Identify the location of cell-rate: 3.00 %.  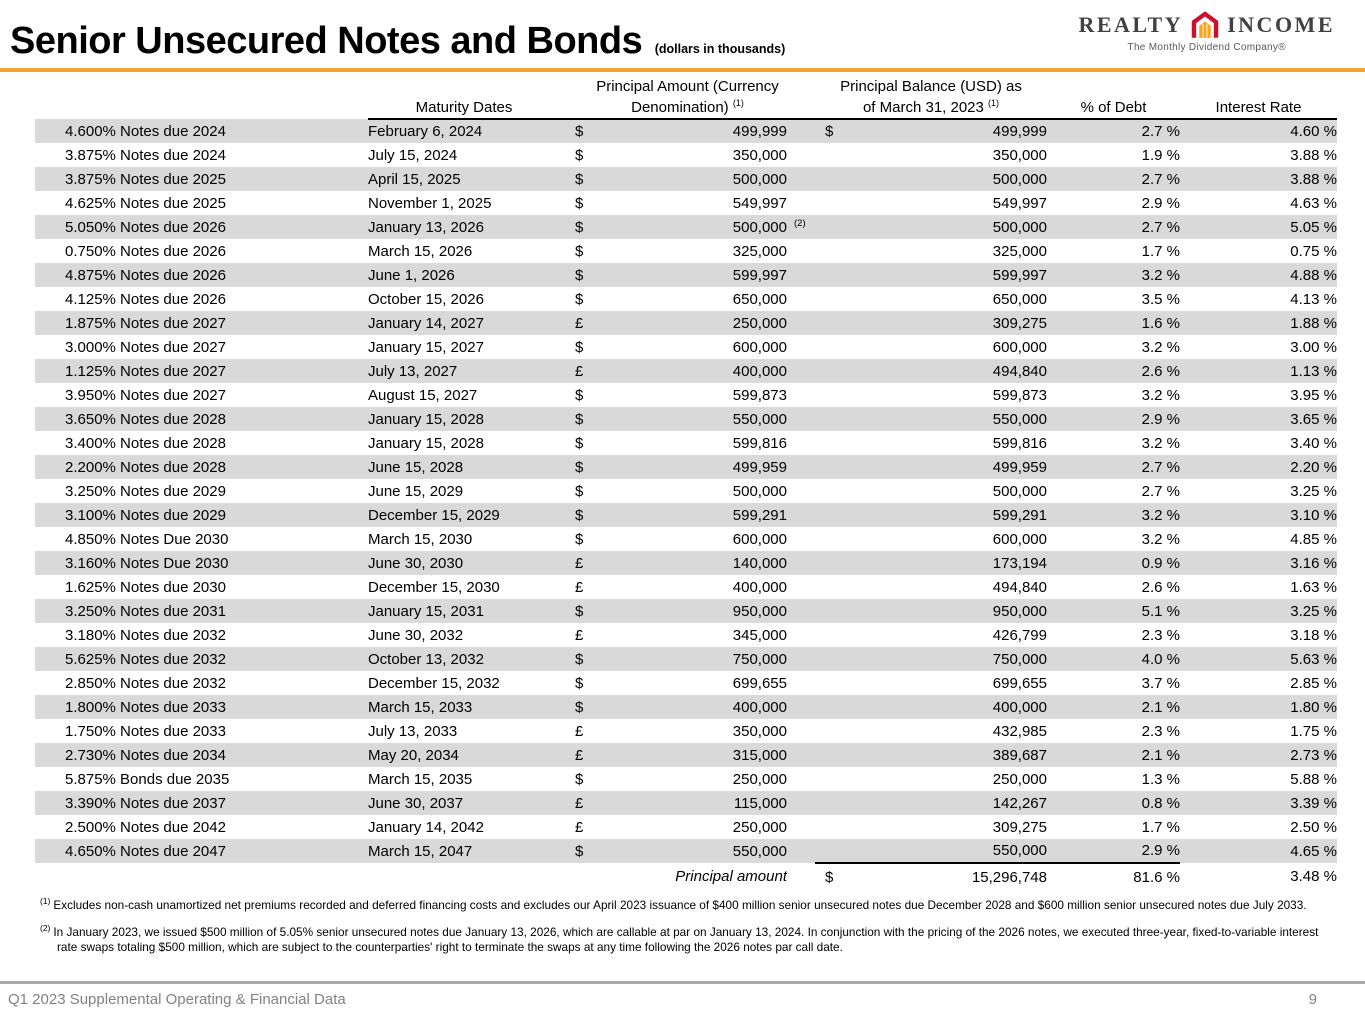
(1313, 347).